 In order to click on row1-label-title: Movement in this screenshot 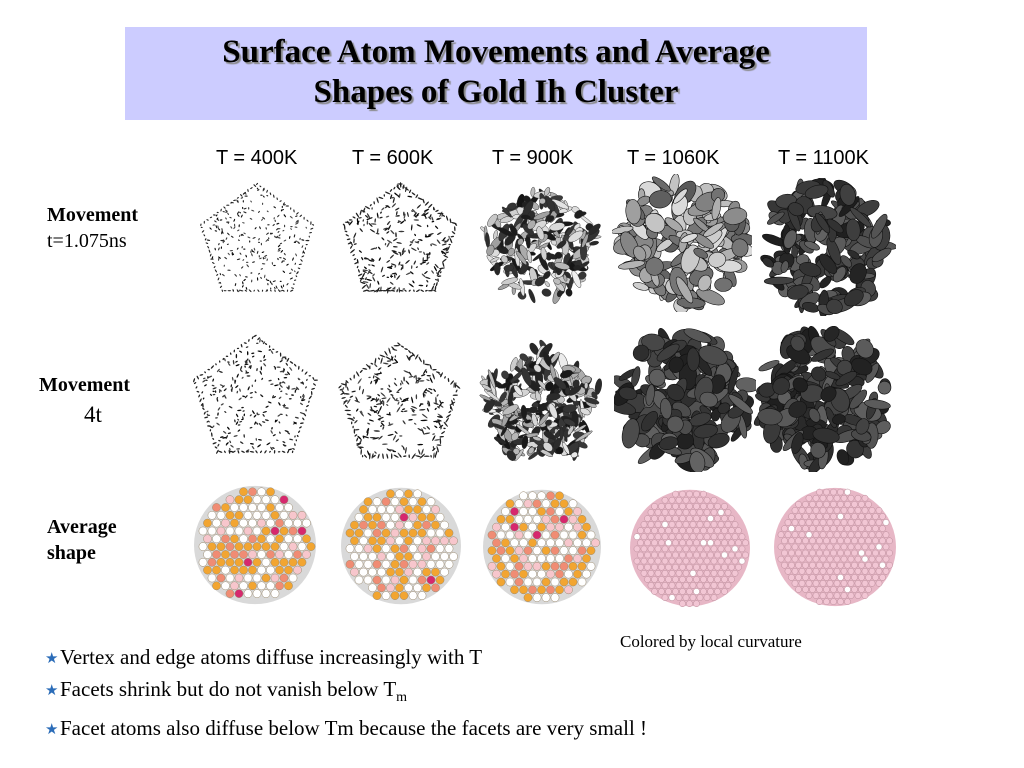, I will do `click(93, 215)`.